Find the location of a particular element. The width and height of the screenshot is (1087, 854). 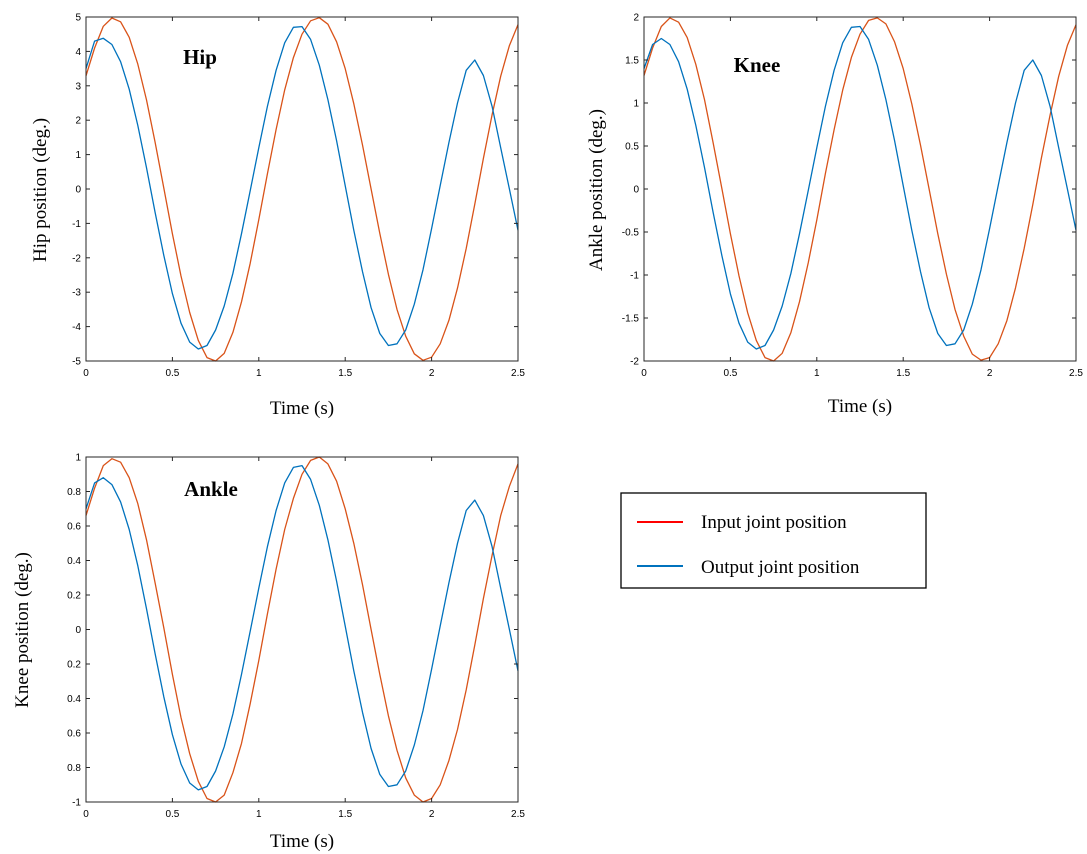

legend-box is located at coordinates (773, 540).